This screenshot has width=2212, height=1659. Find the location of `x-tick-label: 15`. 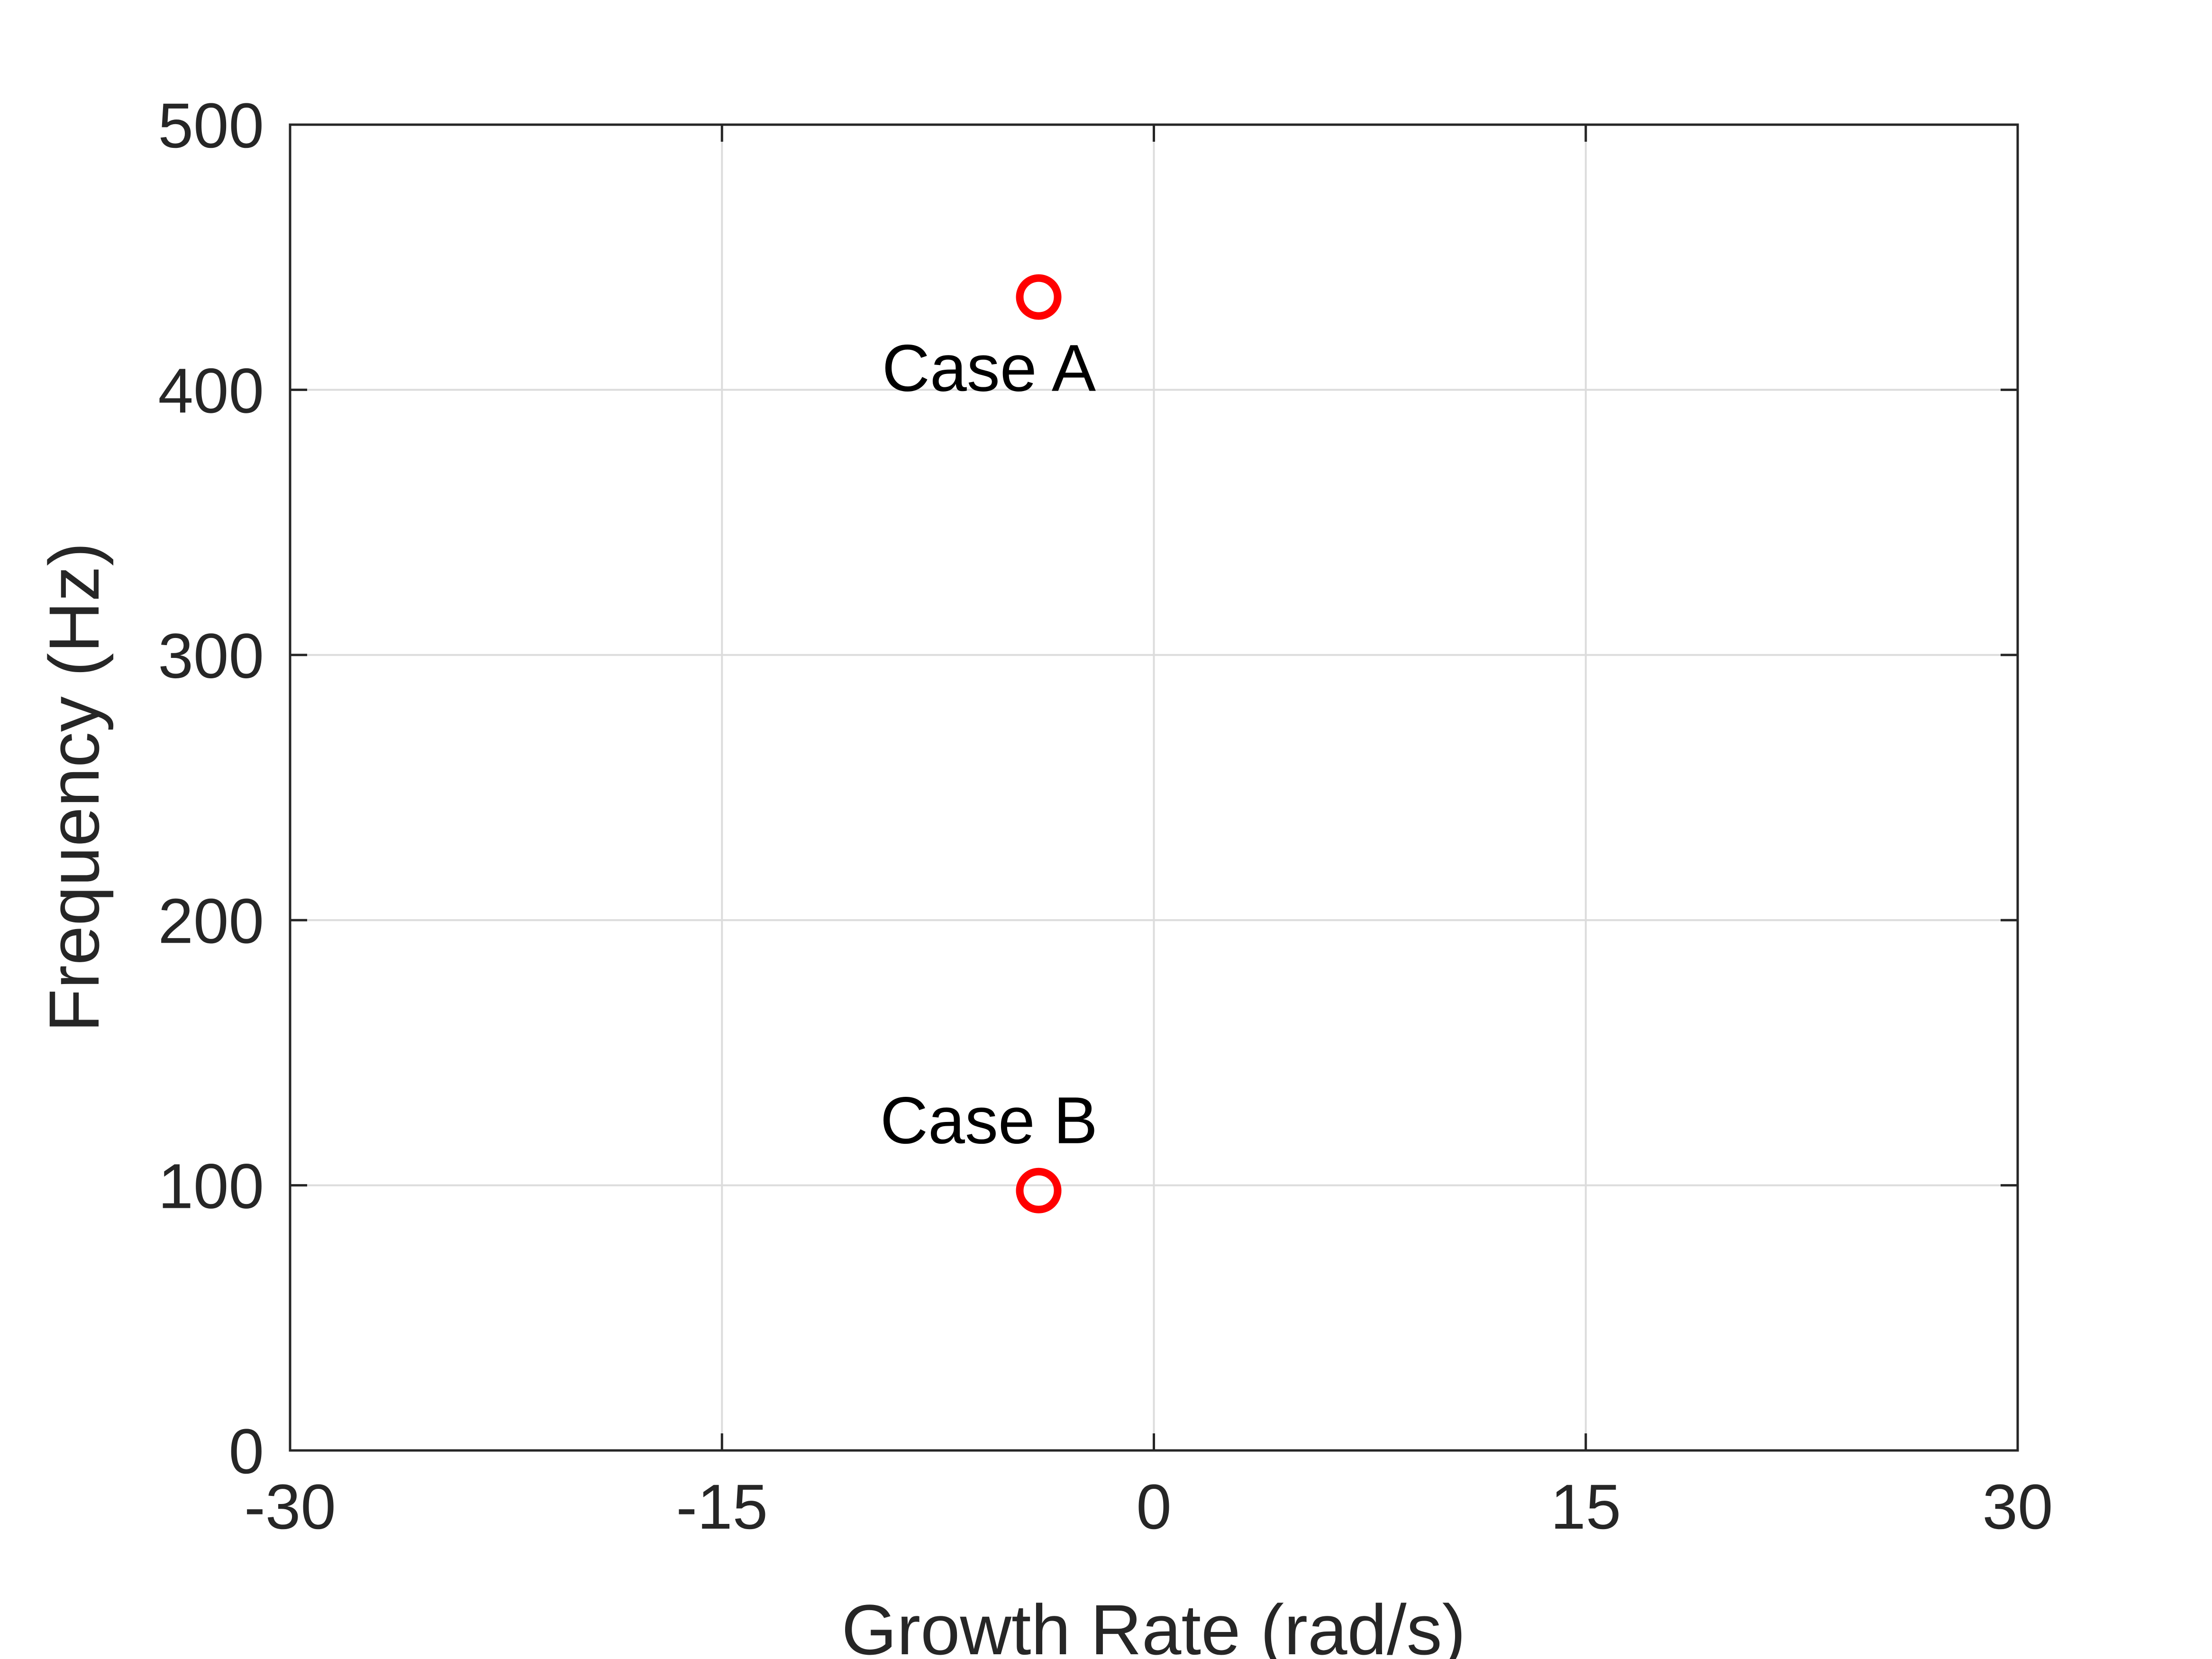

x-tick-label: 15 is located at coordinates (1585, 1507).